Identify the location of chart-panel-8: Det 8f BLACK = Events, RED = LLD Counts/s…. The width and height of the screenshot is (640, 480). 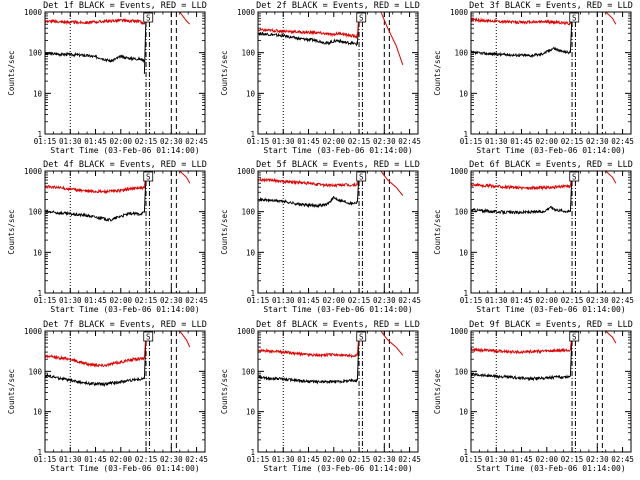
(320, 396).